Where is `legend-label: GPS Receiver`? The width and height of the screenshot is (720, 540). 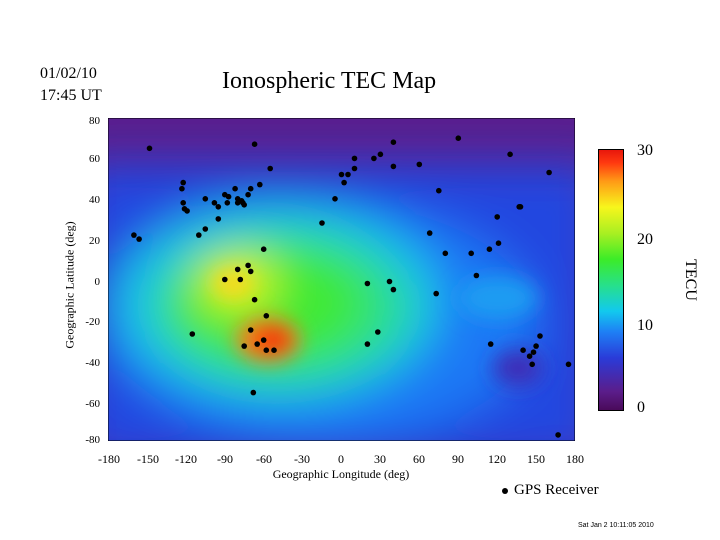
legend-label: GPS Receiver is located at coordinates (556, 490).